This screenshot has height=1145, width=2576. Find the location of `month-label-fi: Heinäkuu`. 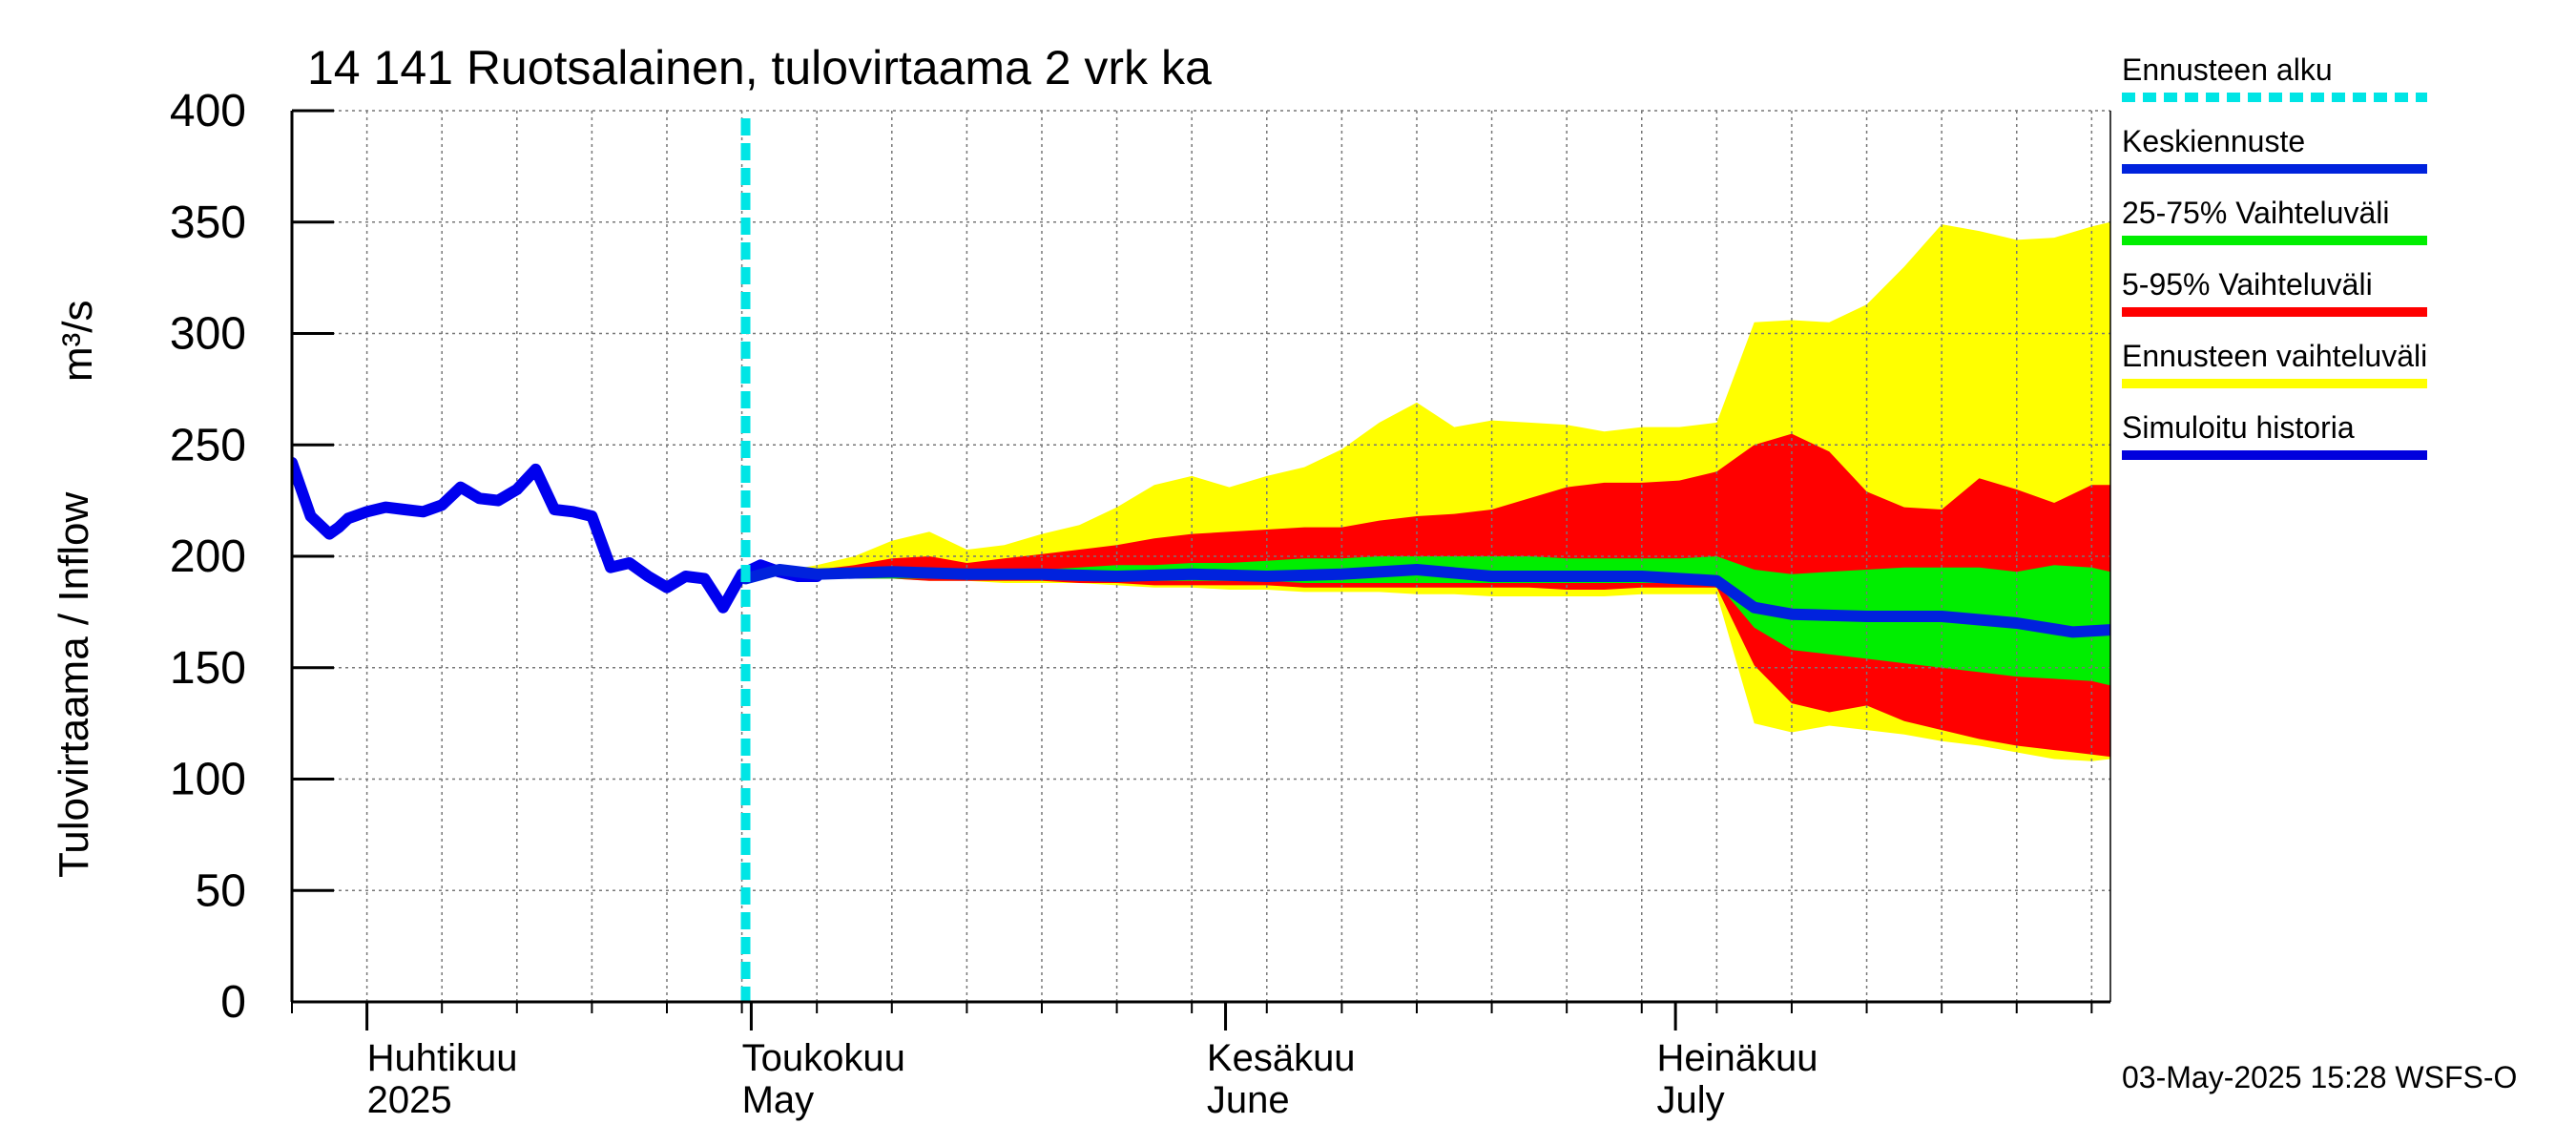

month-label-fi: Heinäkuu is located at coordinates (1737, 1058).